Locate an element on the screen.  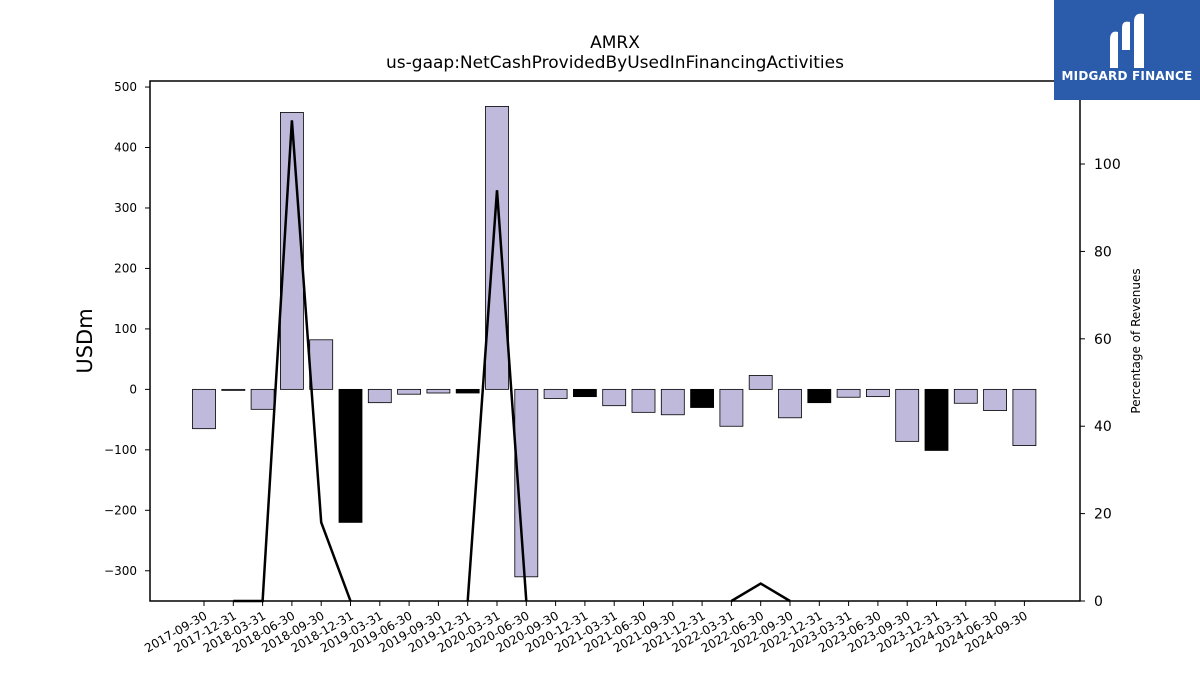
y-right-tick-label: 20 is located at coordinates (1103, 515).